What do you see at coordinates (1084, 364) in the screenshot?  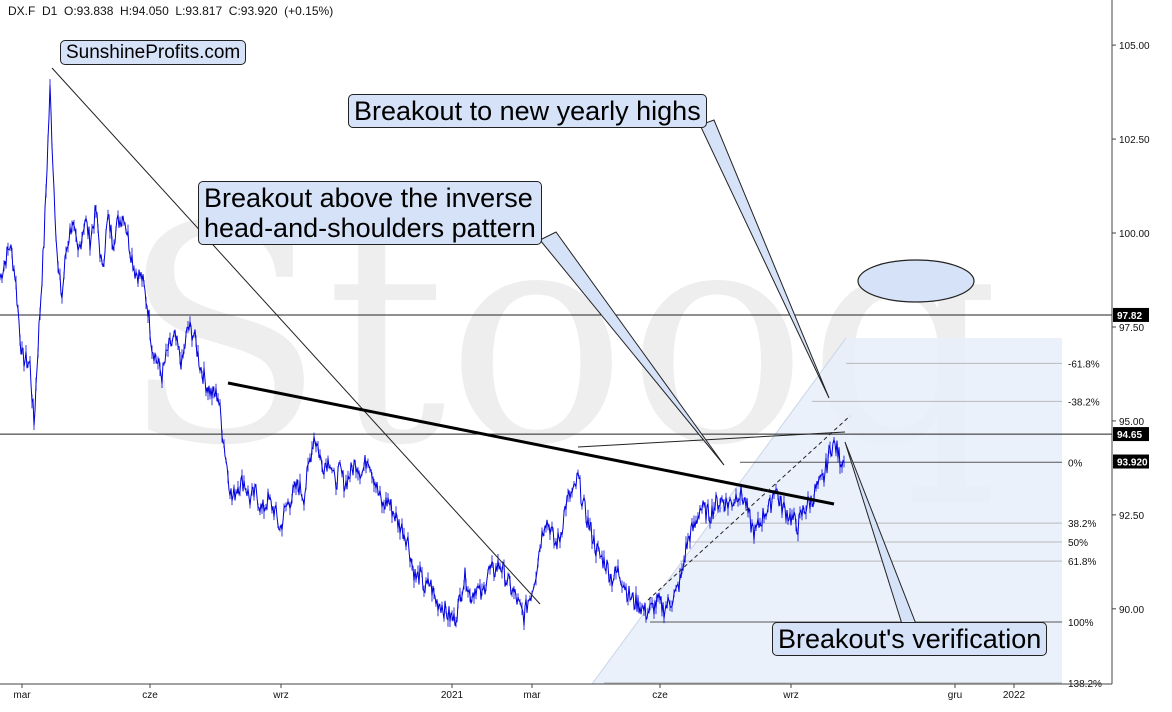 I see `fib-level-label: -61.8%` at bounding box center [1084, 364].